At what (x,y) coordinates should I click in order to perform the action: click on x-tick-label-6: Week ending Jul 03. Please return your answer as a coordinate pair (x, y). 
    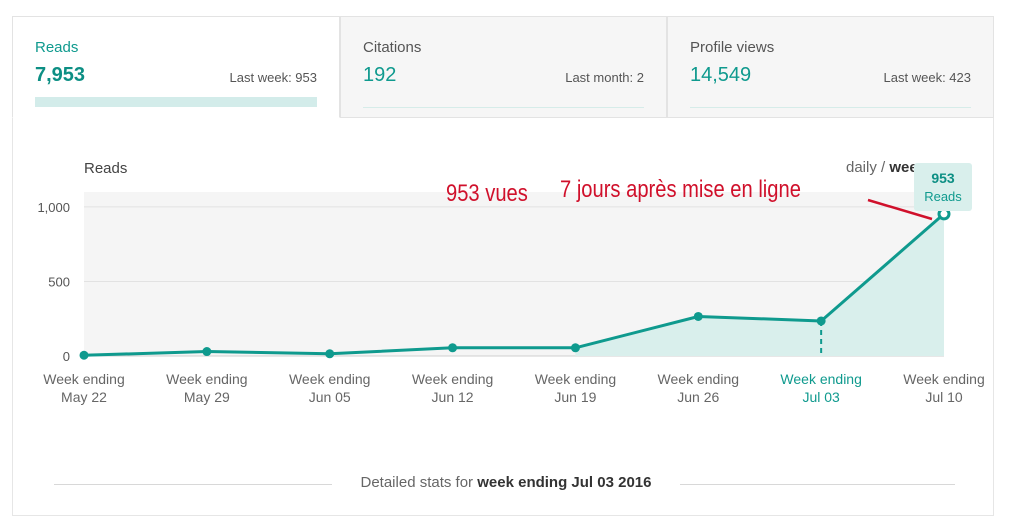
    Looking at the image, I should click on (820, 388).